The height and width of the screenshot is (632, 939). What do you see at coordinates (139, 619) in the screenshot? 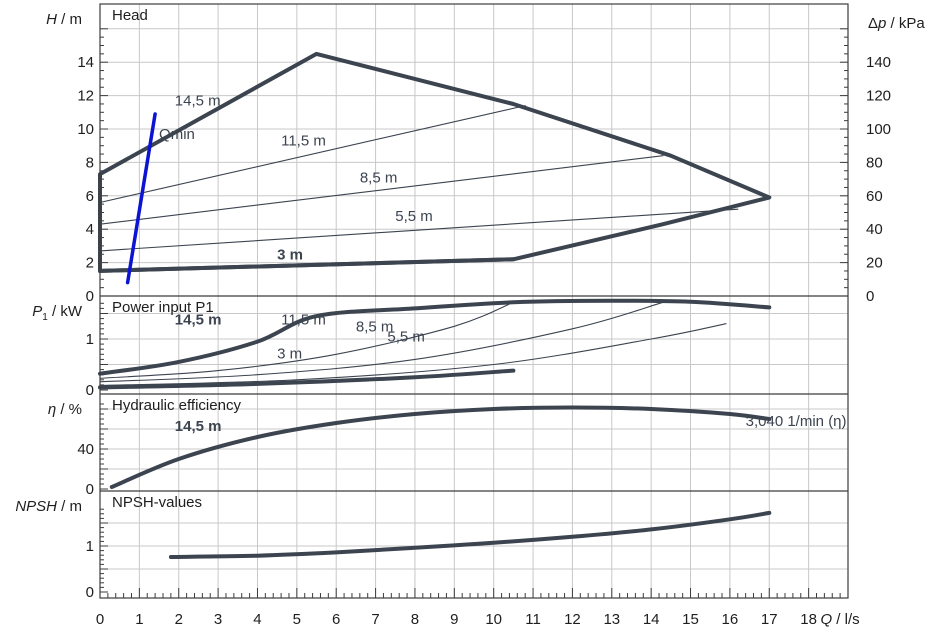
I see `x-tick-label: 1` at bounding box center [139, 619].